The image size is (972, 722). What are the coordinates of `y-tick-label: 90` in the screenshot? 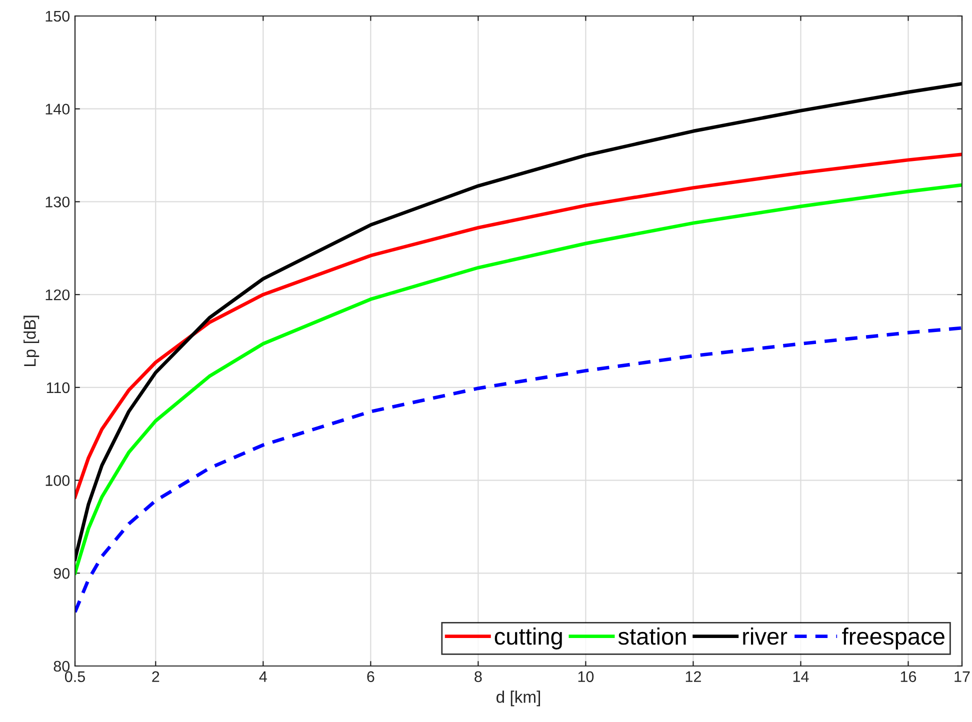 It's located at (62, 573).